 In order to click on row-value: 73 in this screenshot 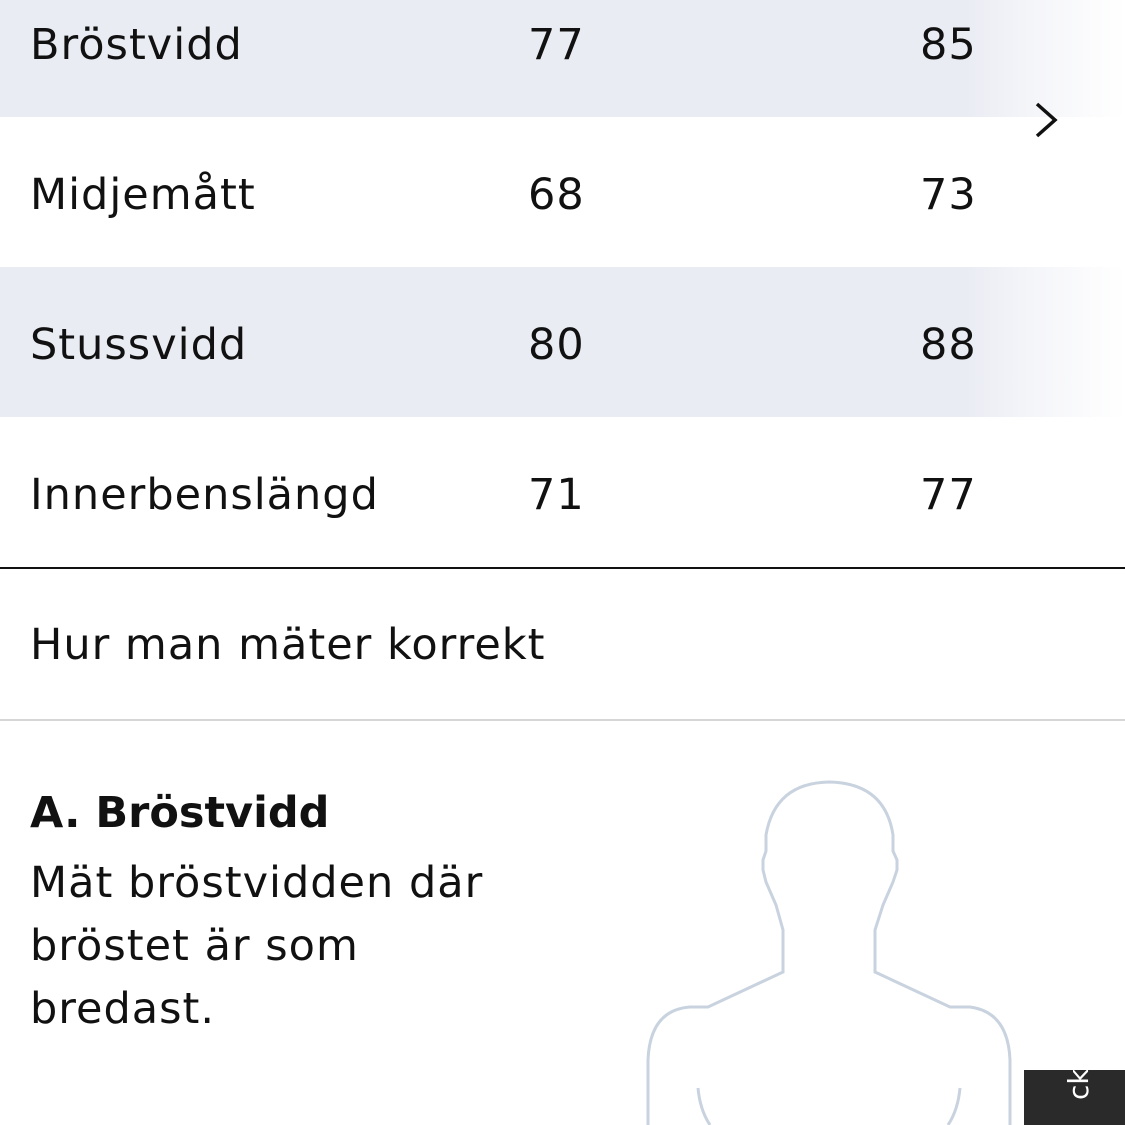, I will do `click(948, 195)`.